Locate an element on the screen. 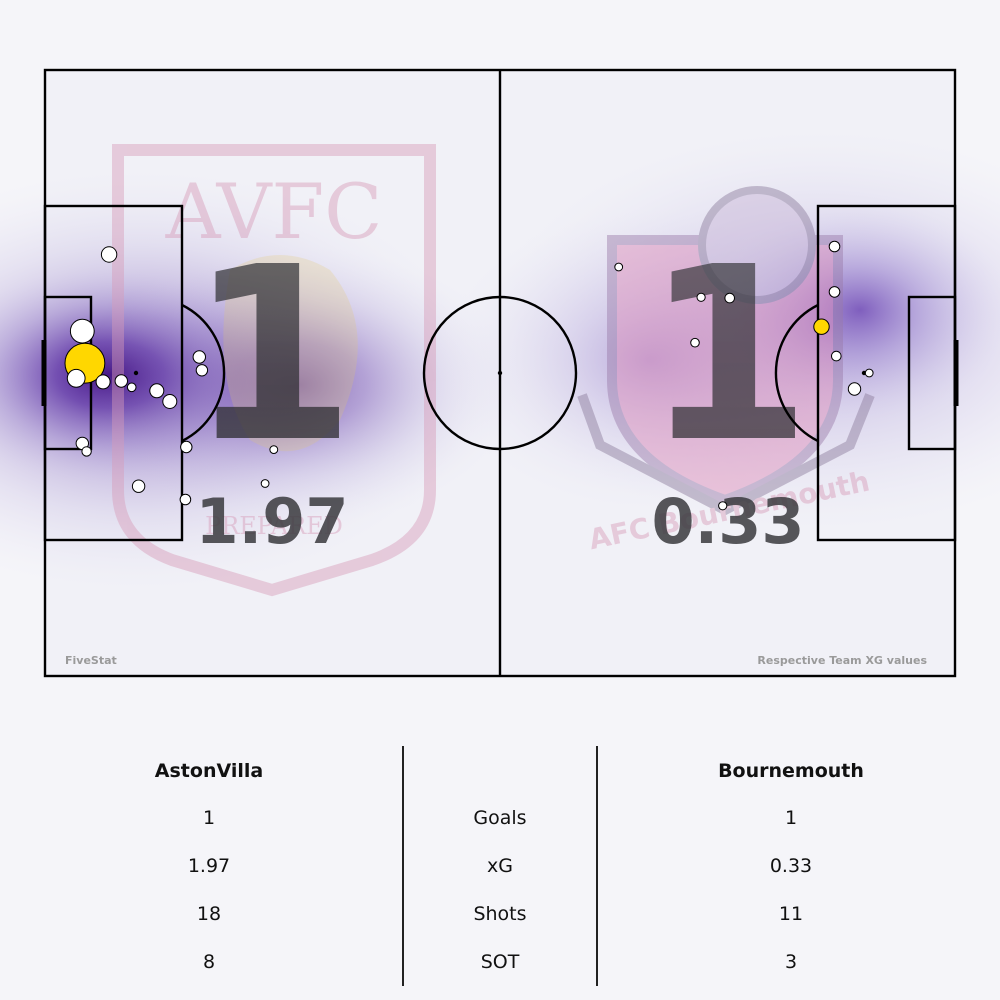  home-crest: AVFC PREPARED is located at coordinates (274, 370).